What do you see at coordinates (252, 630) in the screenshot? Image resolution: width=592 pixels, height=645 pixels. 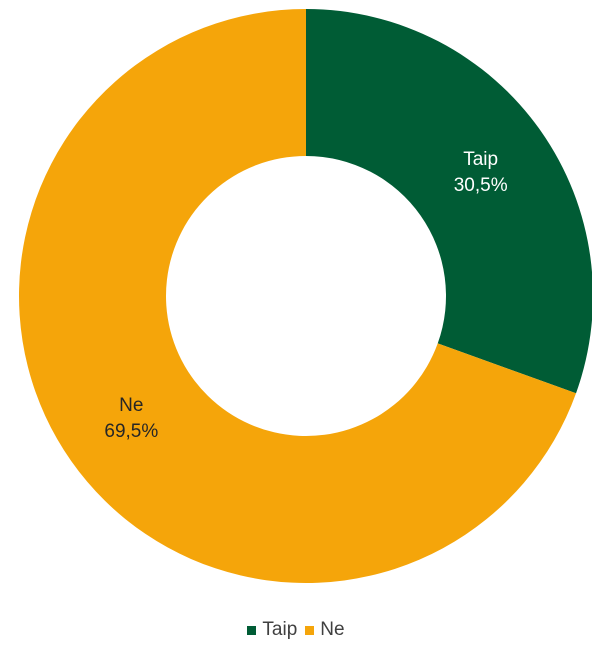 I see `legend-swatch-taip` at bounding box center [252, 630].